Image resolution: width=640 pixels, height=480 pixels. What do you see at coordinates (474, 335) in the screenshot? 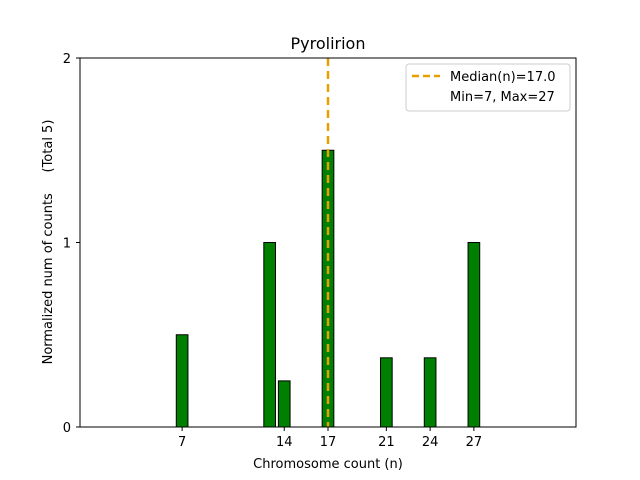
I see `bar-n27` at bounding box center [474, 335].